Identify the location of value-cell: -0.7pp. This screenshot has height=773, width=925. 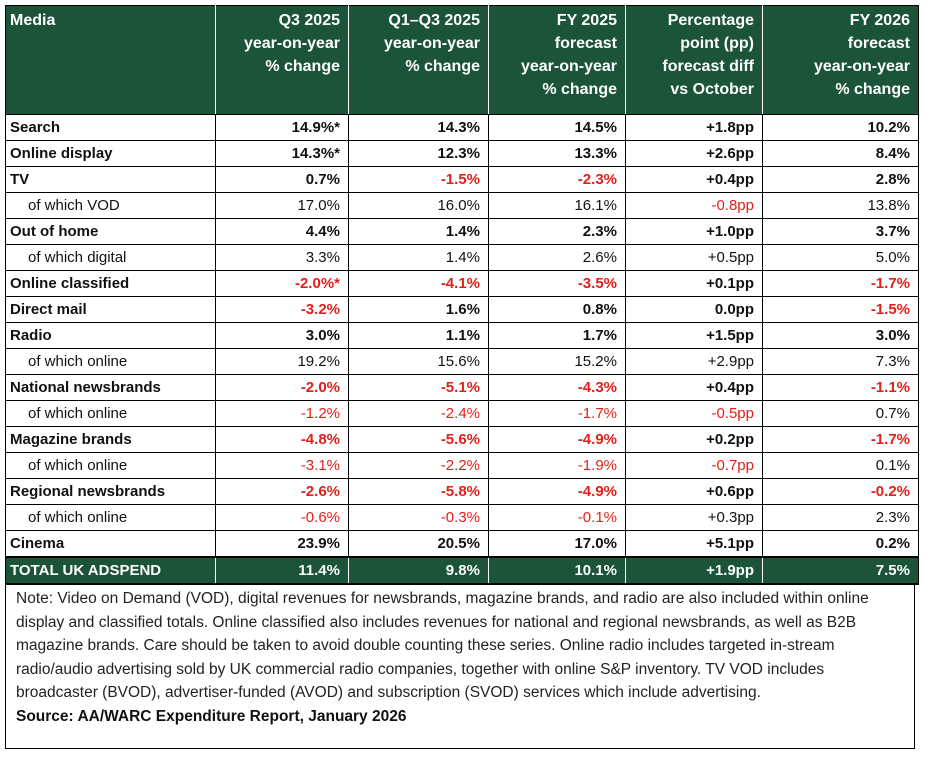
(694, 465).